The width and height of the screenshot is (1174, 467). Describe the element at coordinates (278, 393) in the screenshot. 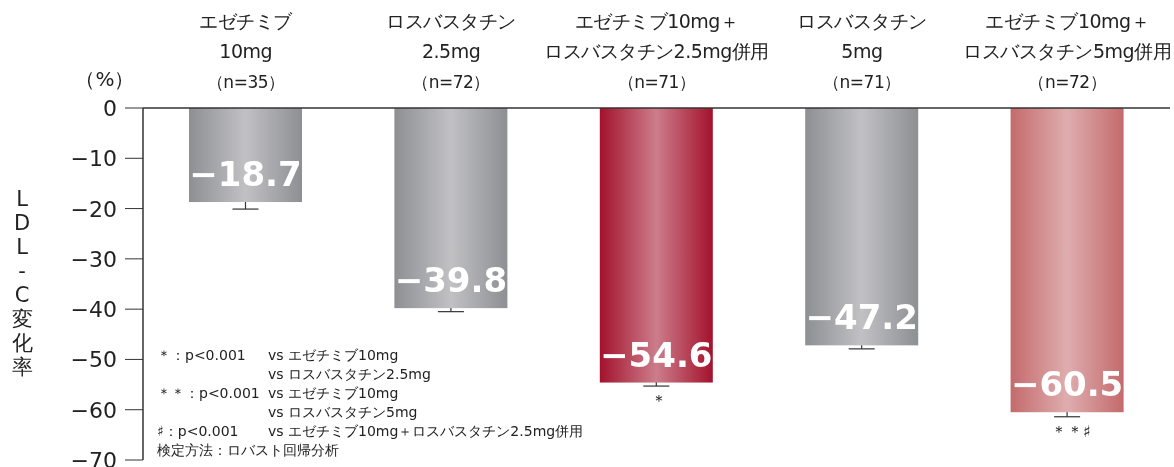

I see `annotation: ＊＊：p<0.001 vs エゼチミブ10mg` at that location.